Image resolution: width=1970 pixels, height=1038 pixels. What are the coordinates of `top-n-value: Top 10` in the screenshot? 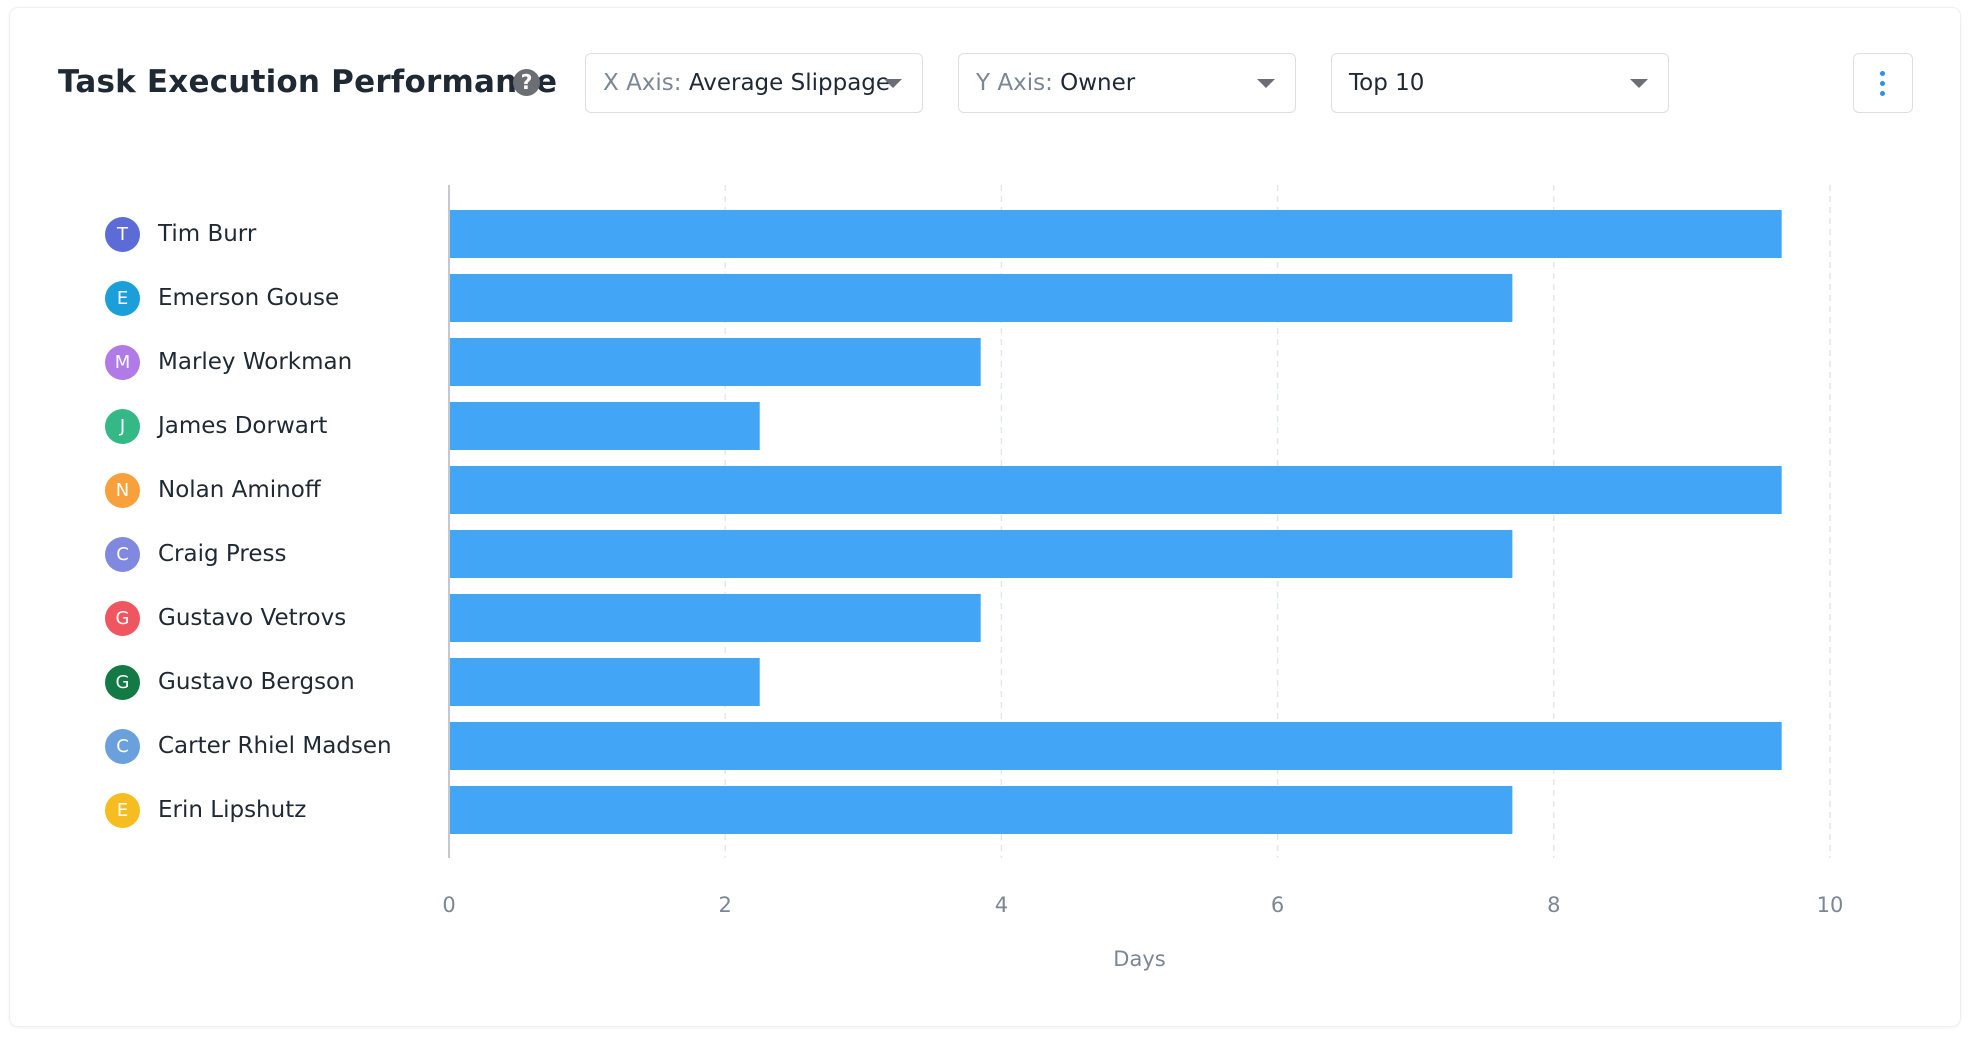 It's located at (1387, 83).